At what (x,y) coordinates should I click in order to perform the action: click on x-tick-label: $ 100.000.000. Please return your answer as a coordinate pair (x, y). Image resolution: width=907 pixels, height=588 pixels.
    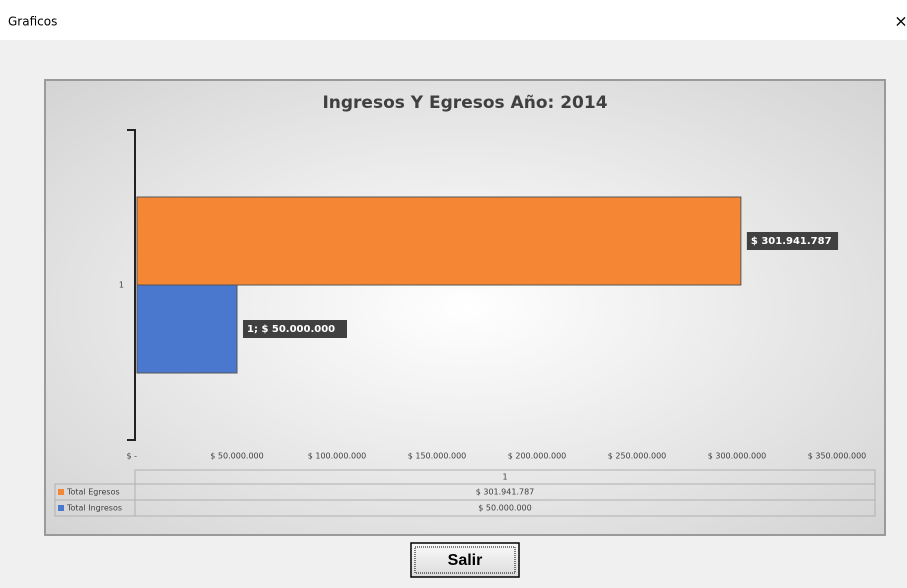
    Looking at the image, I should click on (337, 456).